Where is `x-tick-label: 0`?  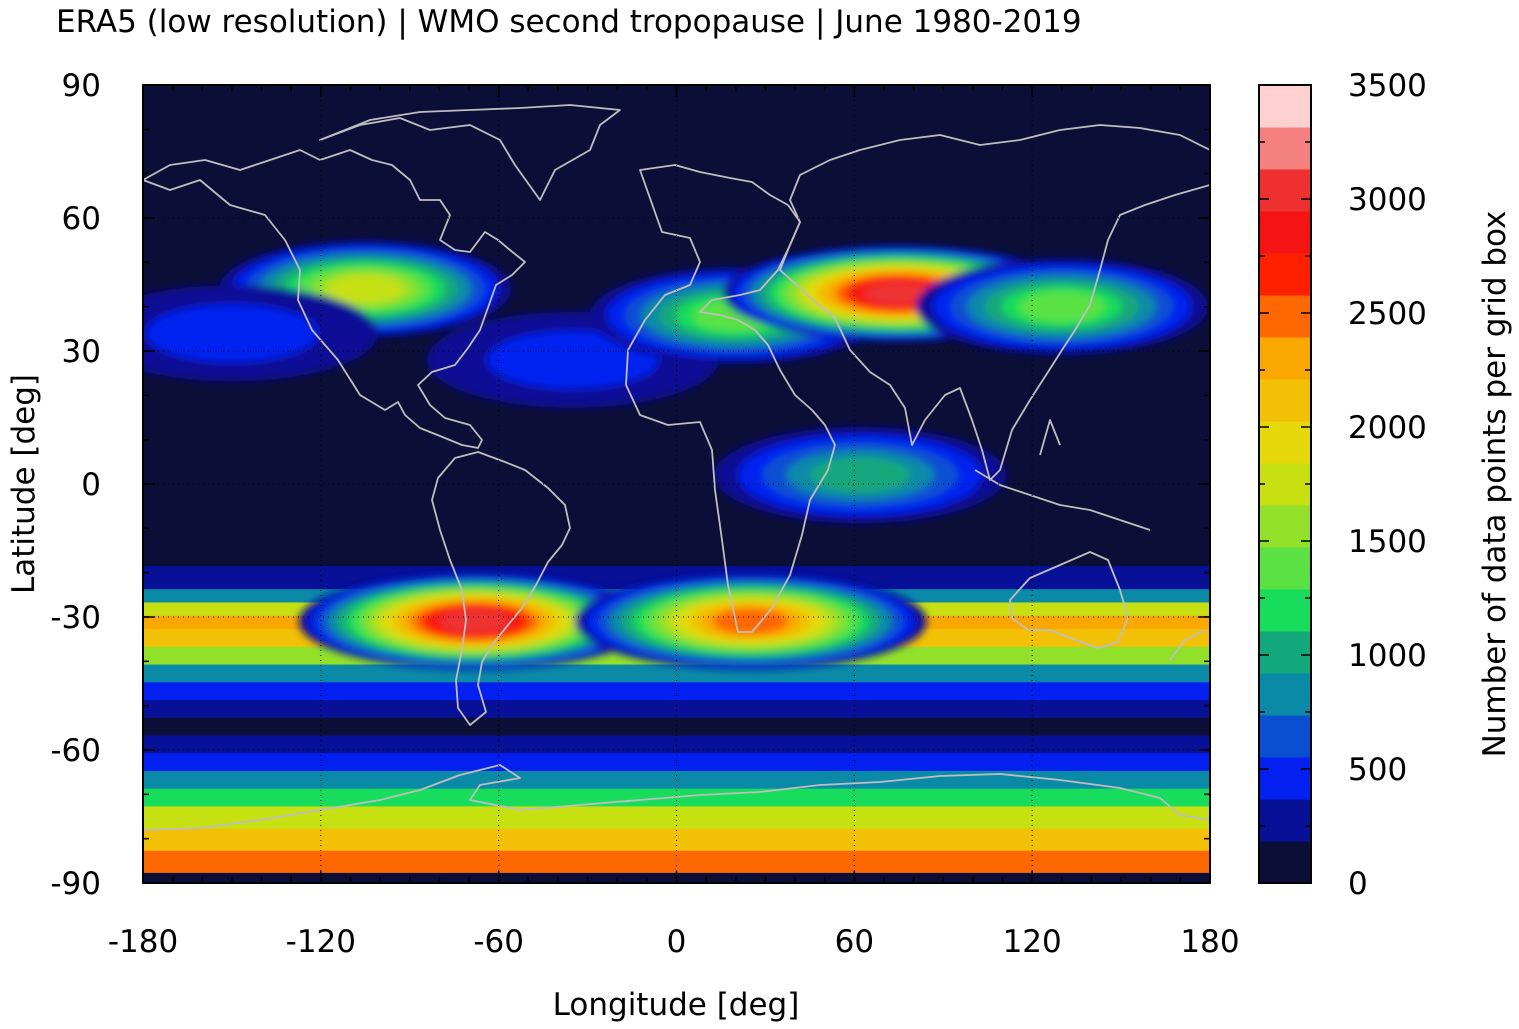 x-tick-label: 0 is located at coordinates (677, 942).